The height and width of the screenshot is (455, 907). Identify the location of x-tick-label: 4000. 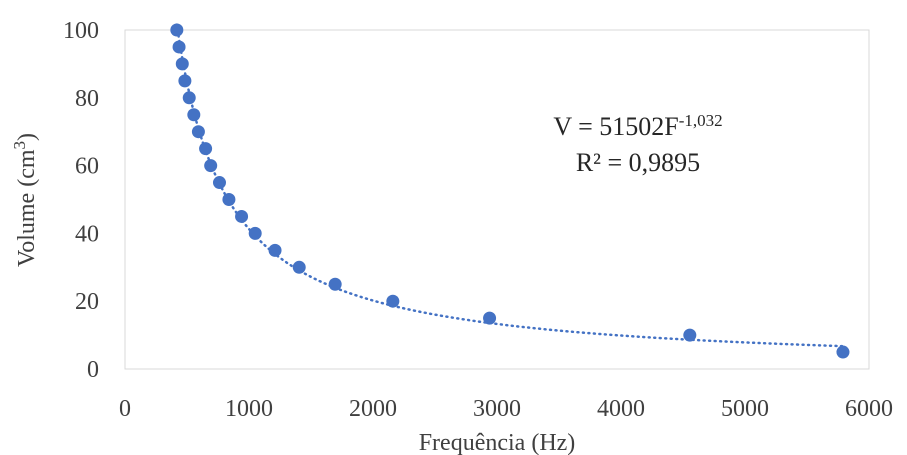
(621, 409).